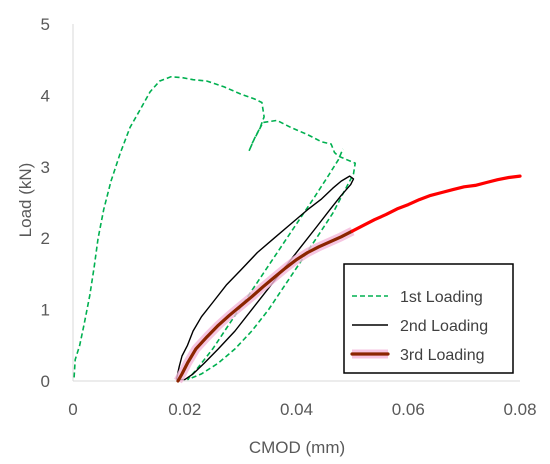 This screenshot has width=550, height=464. What do you see at coordinates (45, 24) in the screenshot?
I see `y-tick-label: 5` at bounding box center [45, 24].